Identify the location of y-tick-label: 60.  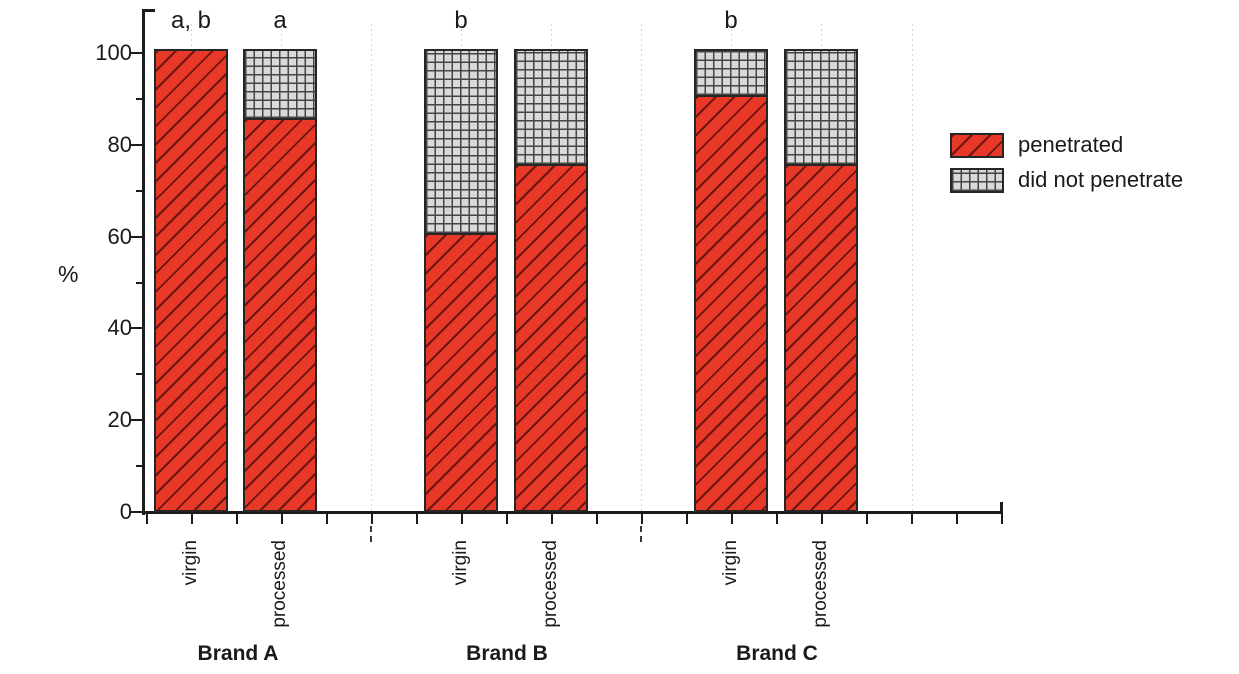
(119, 236).